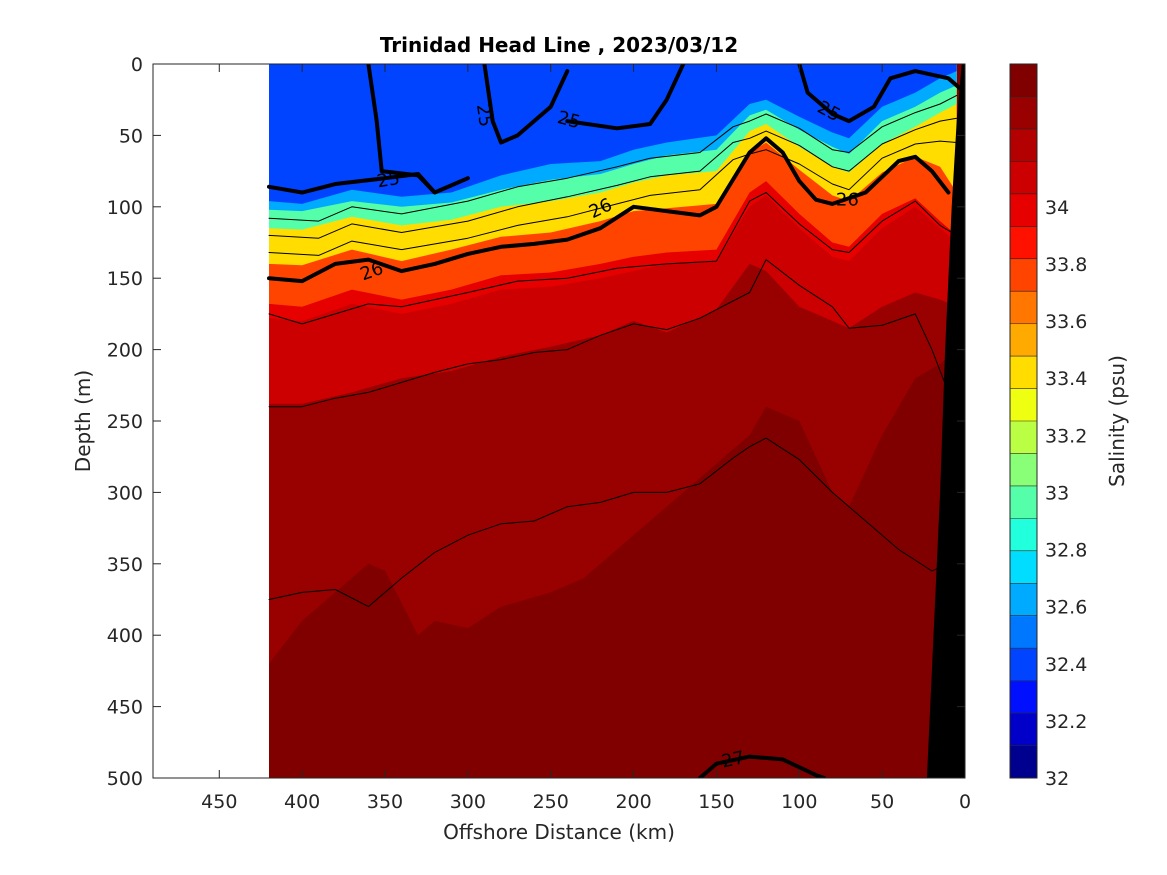 The height and width of the screenshot is (875, 1167). What do you see at coordinates (1066, 551) in the screenshot?
I see `colorbar-tick-label: 32.8` at bounding box center [1066, 551].